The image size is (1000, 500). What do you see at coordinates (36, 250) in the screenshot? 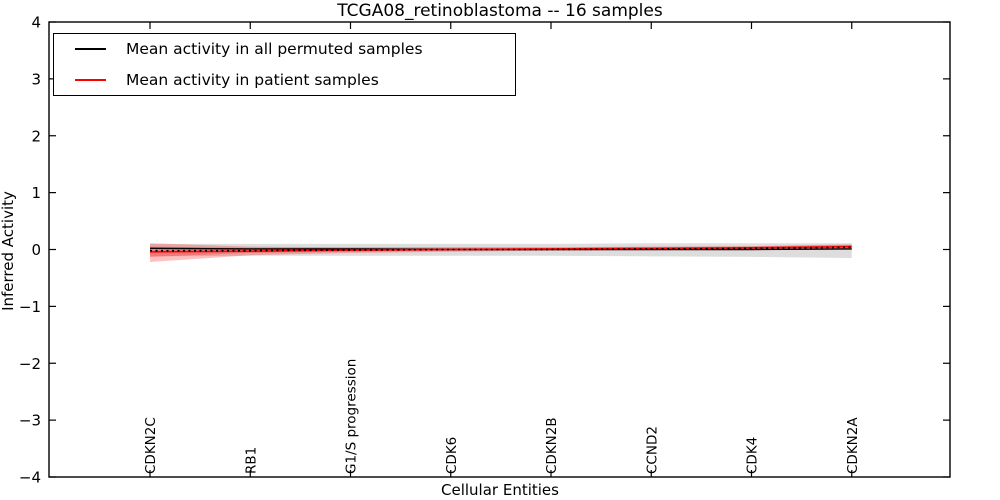
I see `y-tick-label: 0` at bounding box center [36, 250].